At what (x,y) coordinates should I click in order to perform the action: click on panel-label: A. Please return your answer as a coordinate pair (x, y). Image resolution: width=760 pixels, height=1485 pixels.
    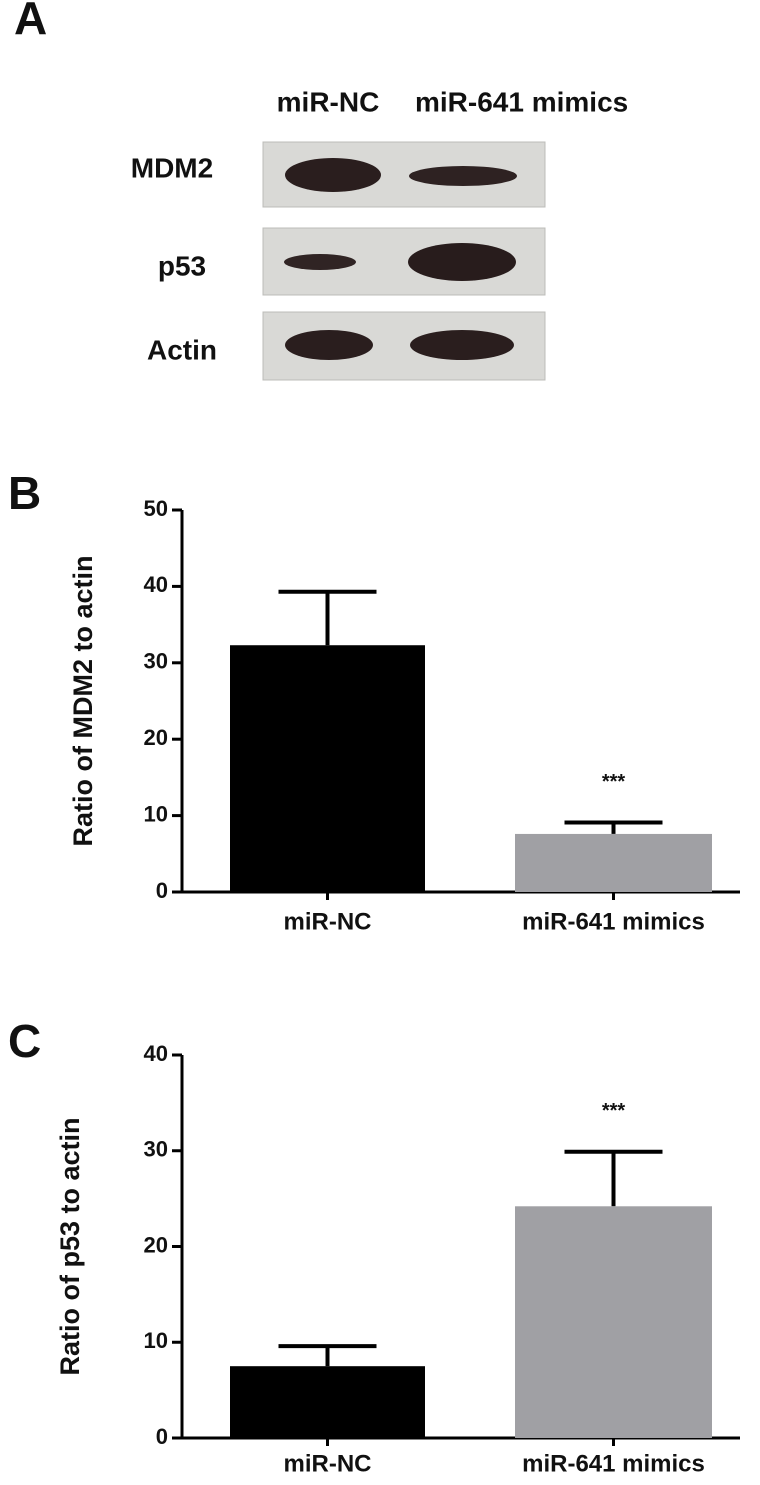
    Looking at the image, I should click on (30, 22).